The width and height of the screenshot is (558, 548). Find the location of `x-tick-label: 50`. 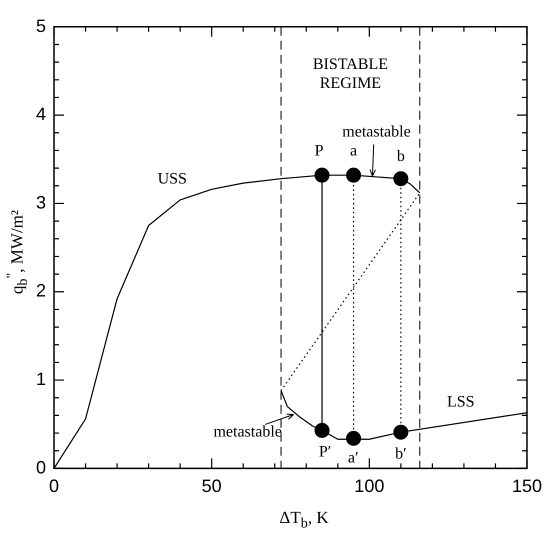

x-tick-label: 50 is located at coordinates (212, 486).